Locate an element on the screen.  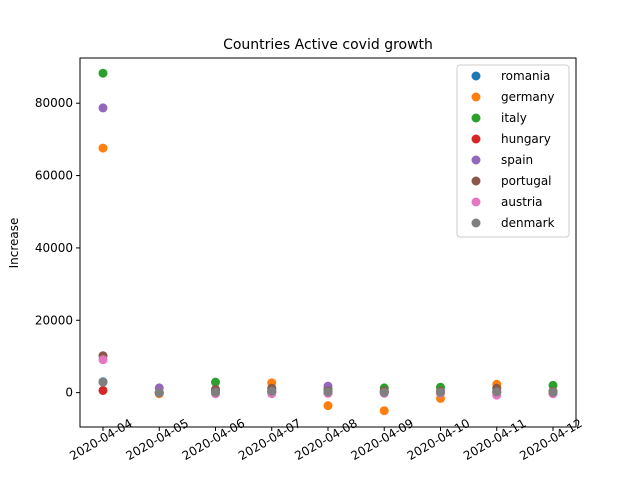
x-tick-label: 2020-04-05 is located at coordinates (157, 439).